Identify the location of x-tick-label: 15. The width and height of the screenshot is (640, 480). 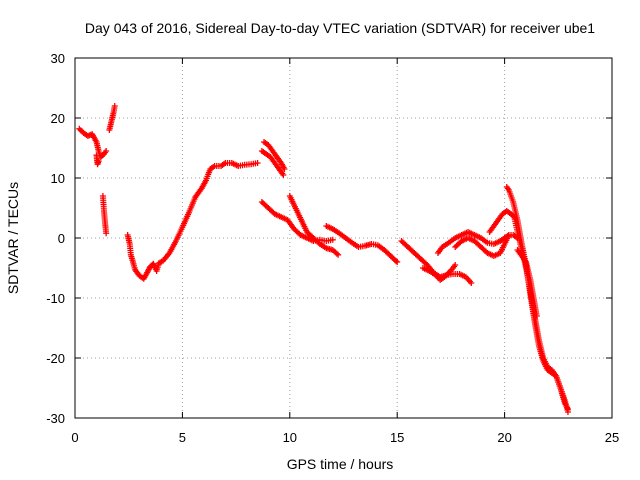
(397, 437).